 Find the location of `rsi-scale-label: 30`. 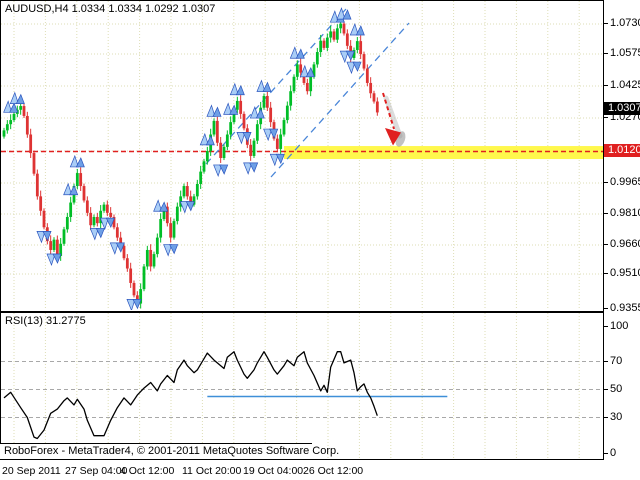

rsi-scale-label: 30 is located at coordinates (613, 417).